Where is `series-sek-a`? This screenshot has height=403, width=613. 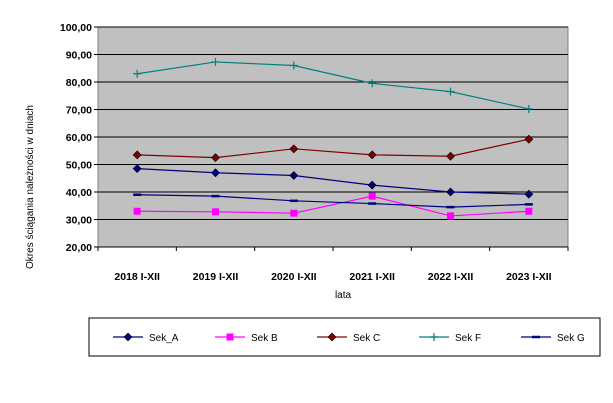
series-sek-a is located at coordinates (333, 181).